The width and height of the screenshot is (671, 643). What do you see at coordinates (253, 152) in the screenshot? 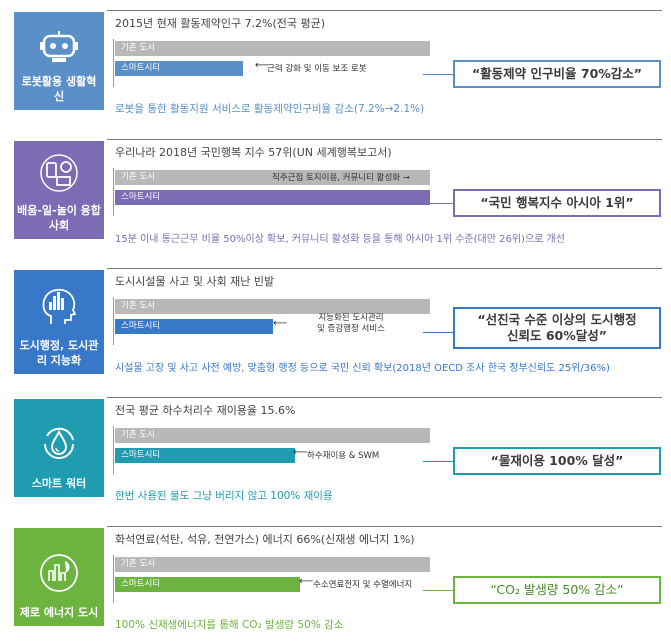
I see `current-status-headline: 우리나라 2018년 국민행복 지수 57위(UN 세계행복보고서)` at bounding box center [253, 152].